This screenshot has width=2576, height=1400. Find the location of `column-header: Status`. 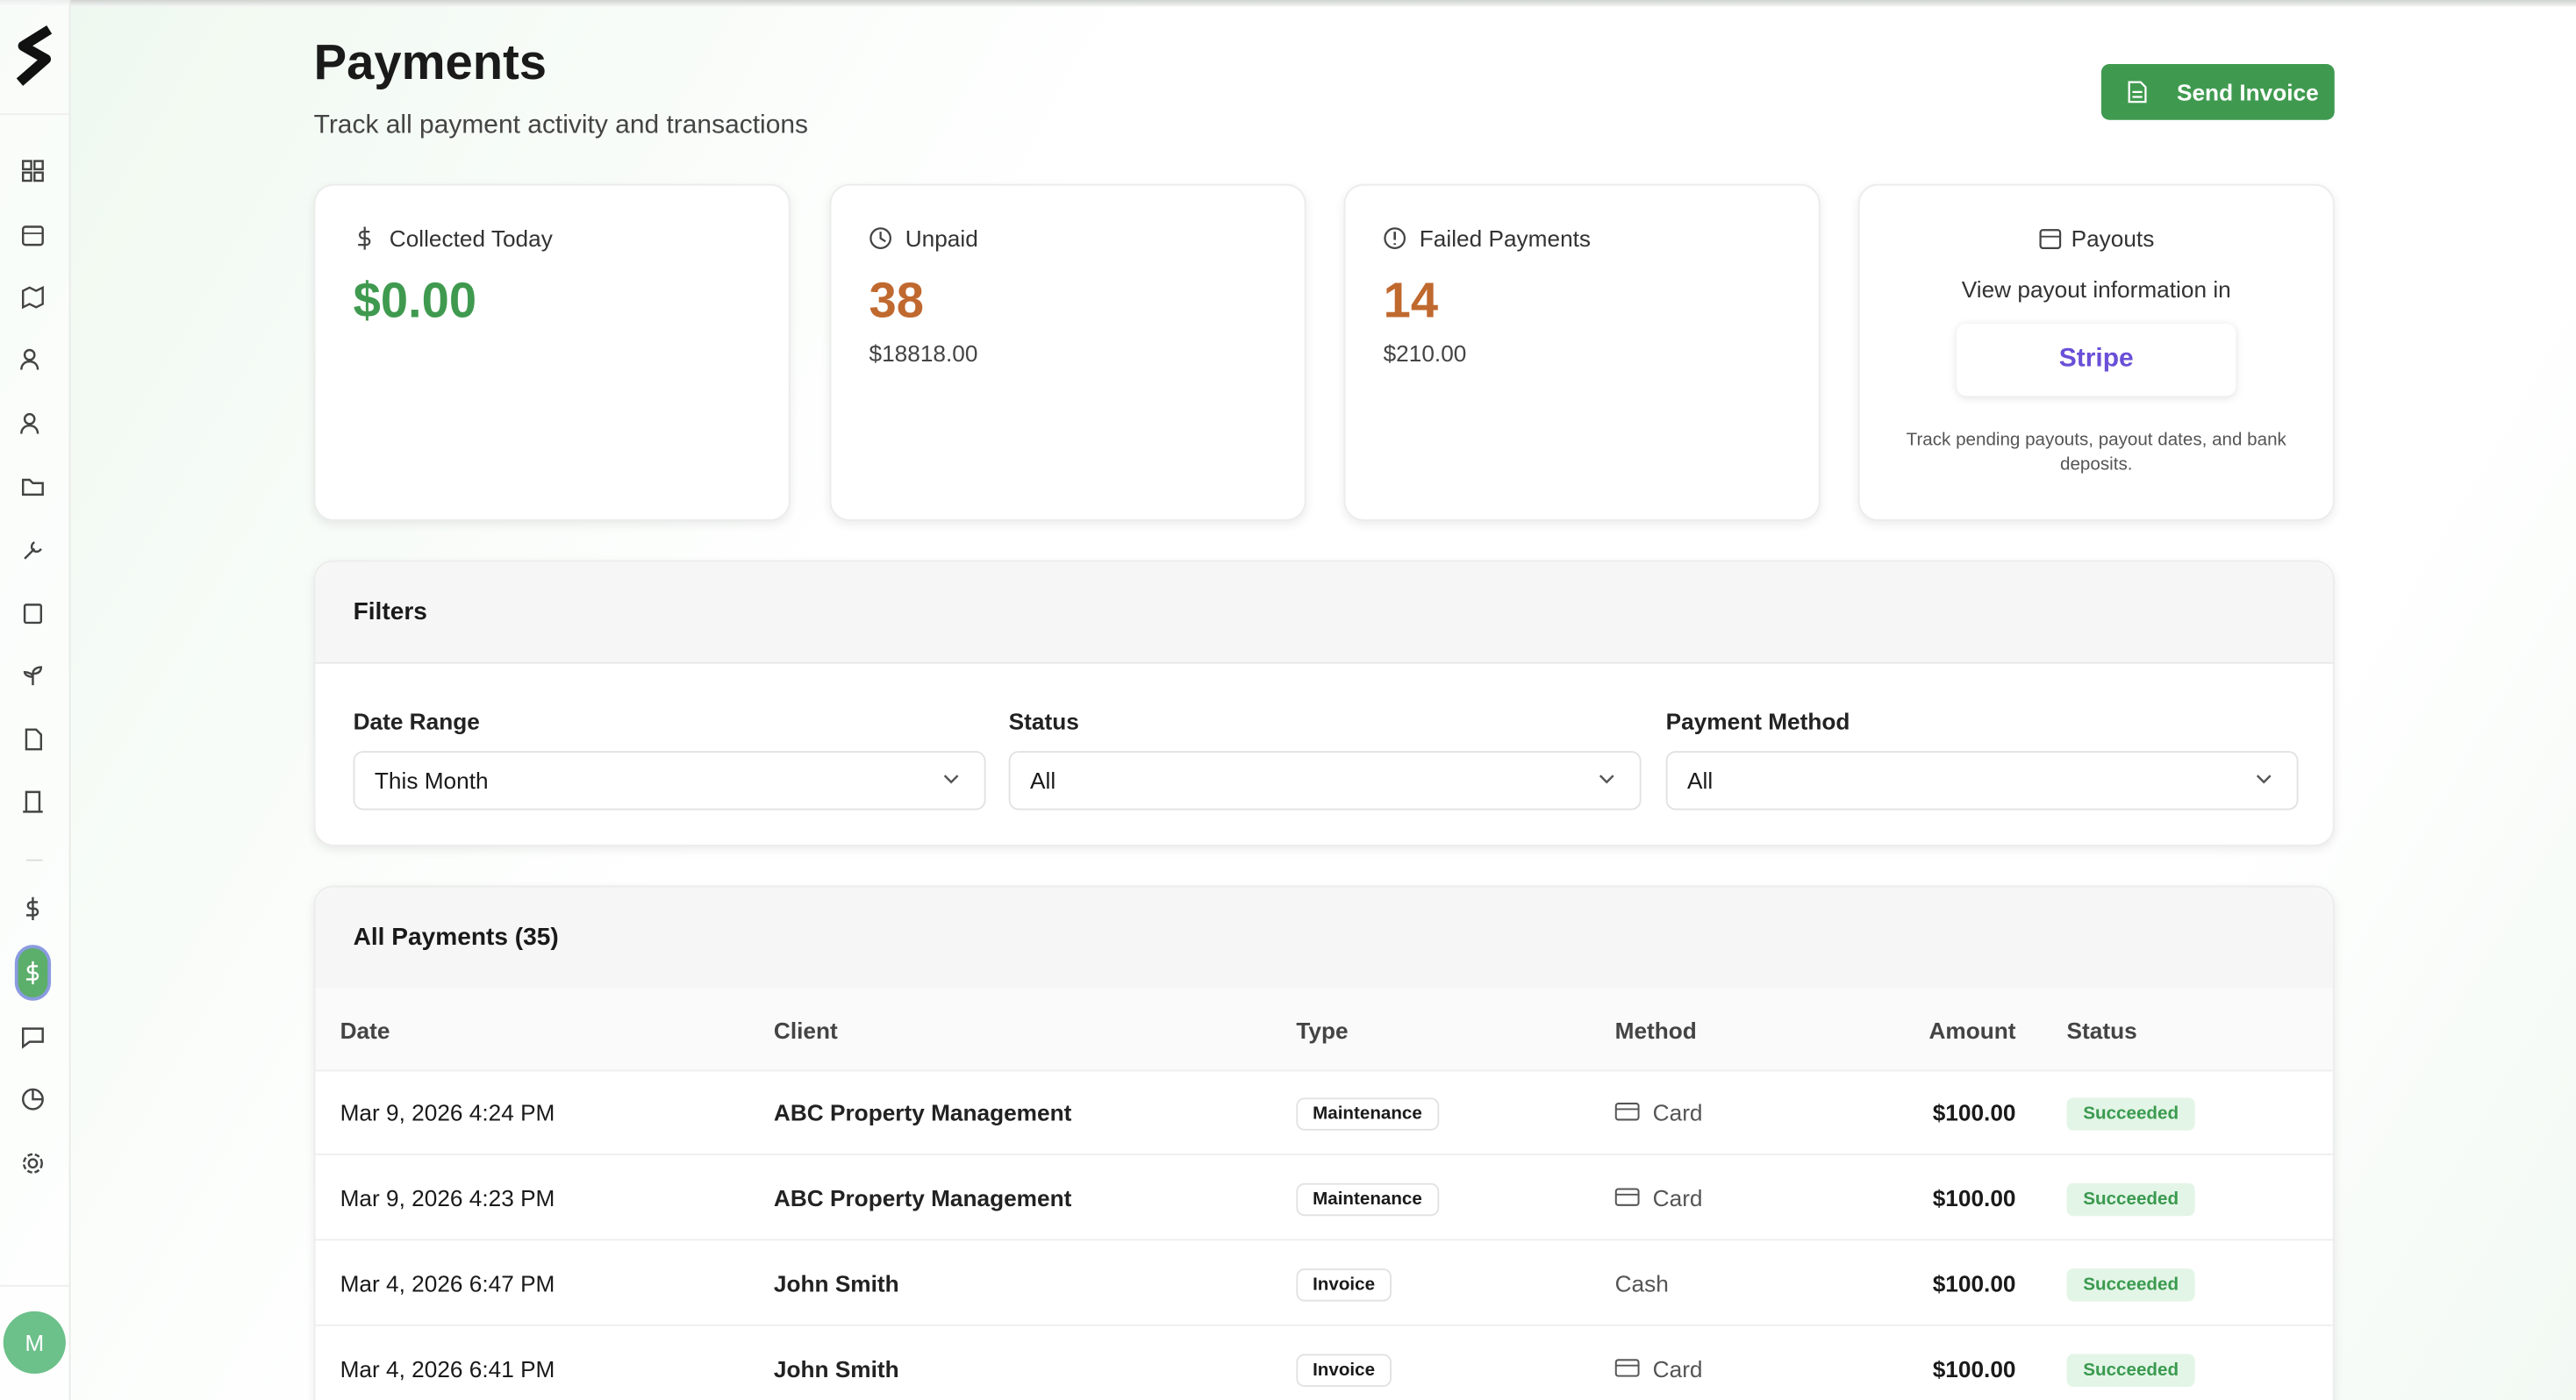

column-header: Status is located at coordinates (2101, 1030).